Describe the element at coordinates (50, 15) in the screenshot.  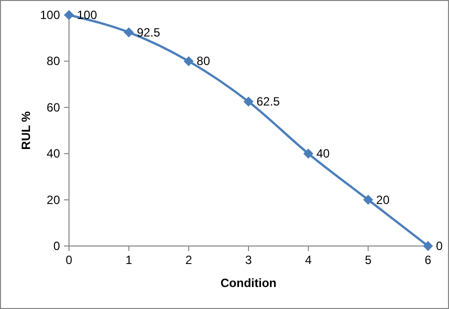
I see `y-tick-label: 100` at that location.